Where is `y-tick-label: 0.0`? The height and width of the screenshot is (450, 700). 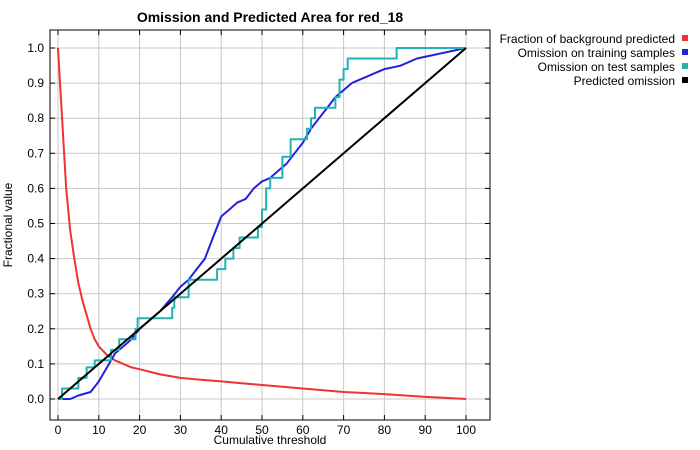 y-tick-label: 0.0 is located at coordinates (35, 399).